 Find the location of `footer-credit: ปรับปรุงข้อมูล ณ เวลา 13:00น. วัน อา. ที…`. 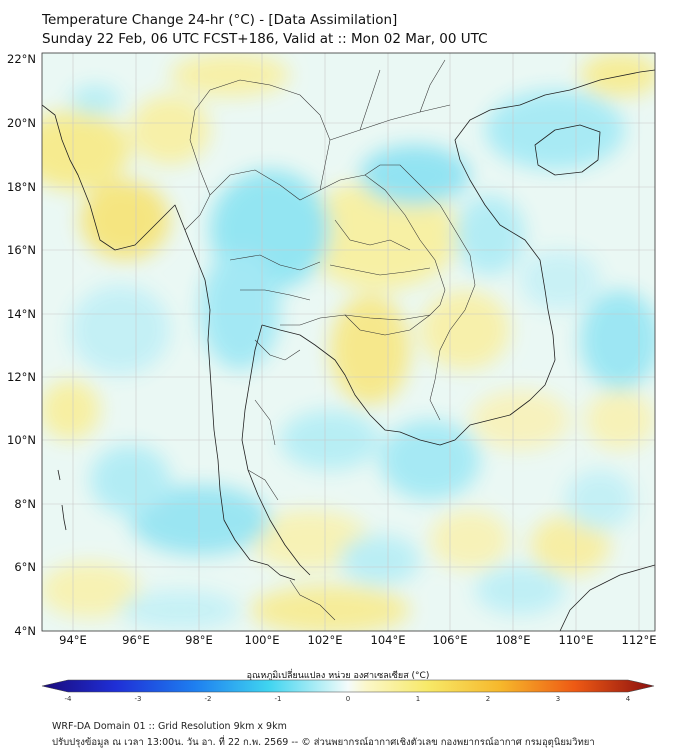

footer-credit: ปรับปรุงข้อมูล ณ เวลา 13:00น. วัน อา. ที… is located at coordinates (323, 742).